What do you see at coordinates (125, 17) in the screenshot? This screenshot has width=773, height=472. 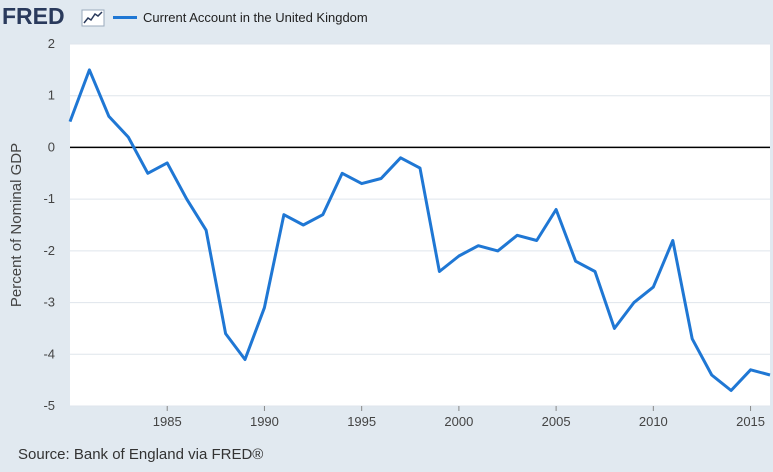 I see `legend-swatch` at bounding box center [125, 17].